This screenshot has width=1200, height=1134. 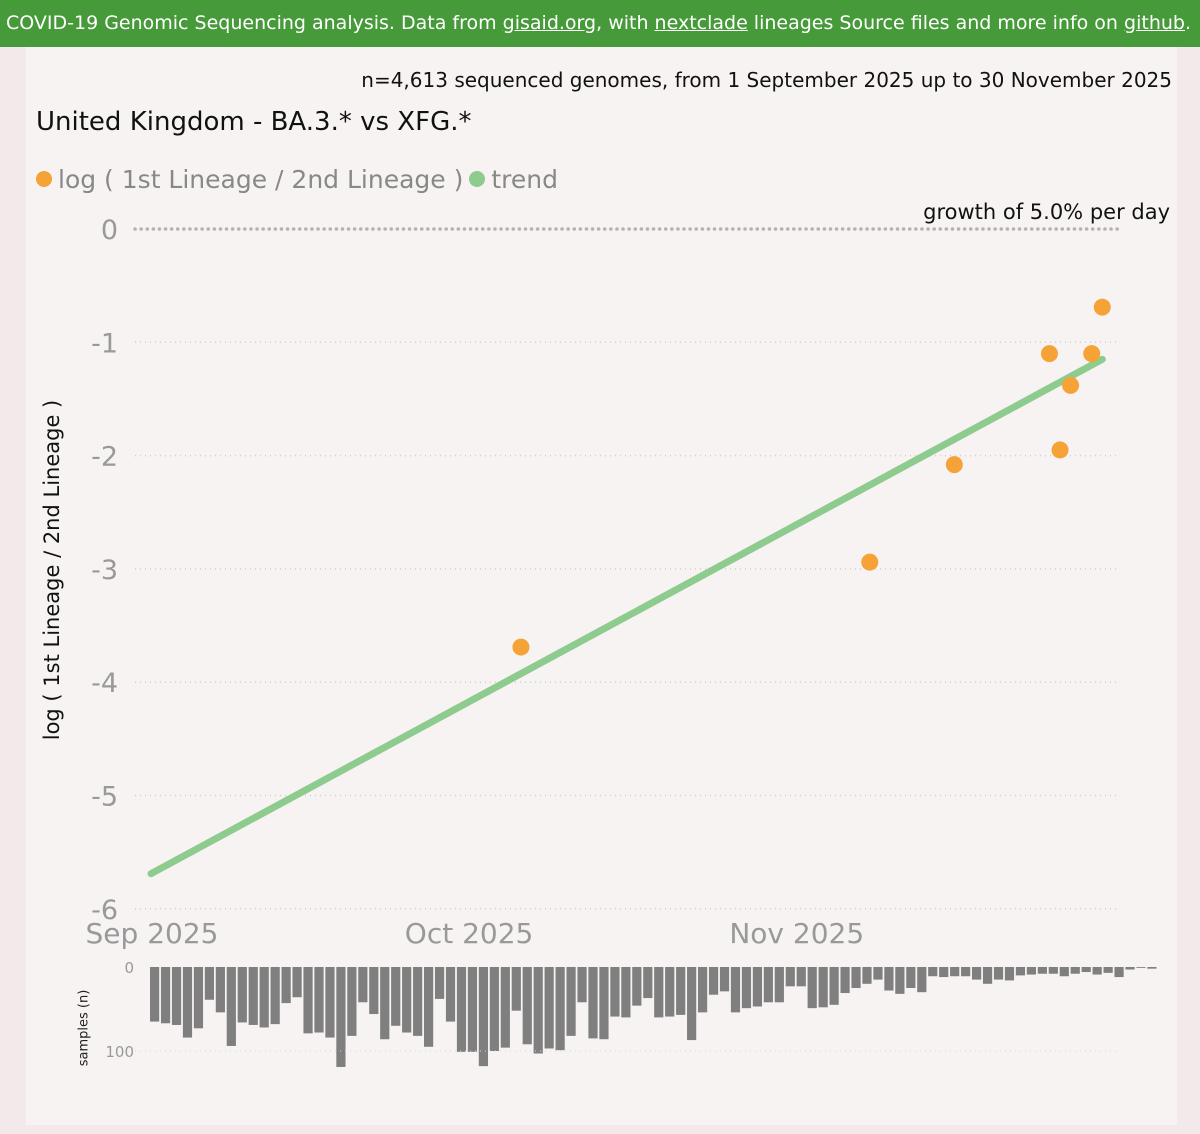 I want to click on legend-item-trend: trend, so click(x=513, y=179).